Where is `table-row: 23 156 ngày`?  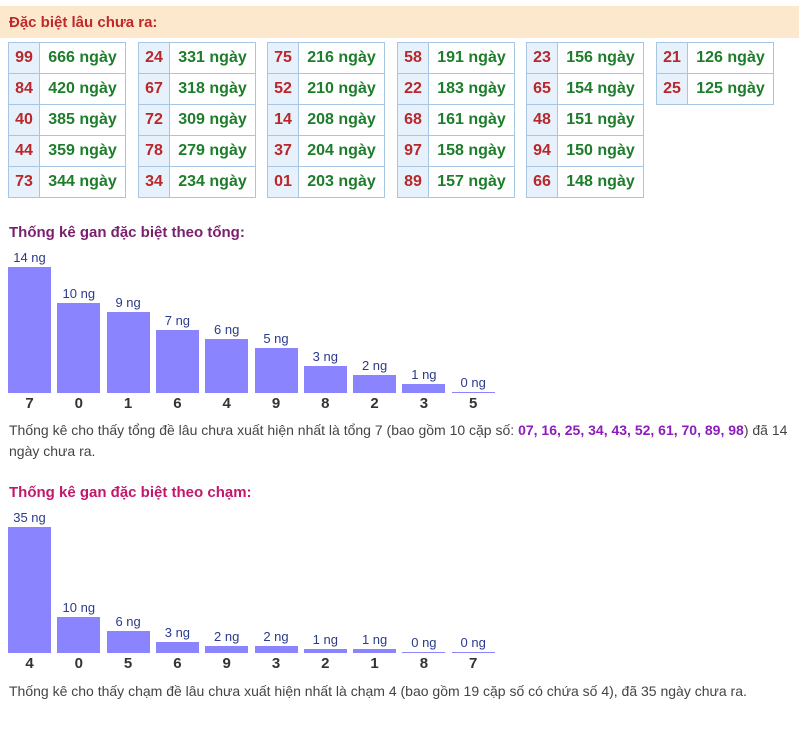
table-row: 23 156 ngày is located at coordinates (585, 58).